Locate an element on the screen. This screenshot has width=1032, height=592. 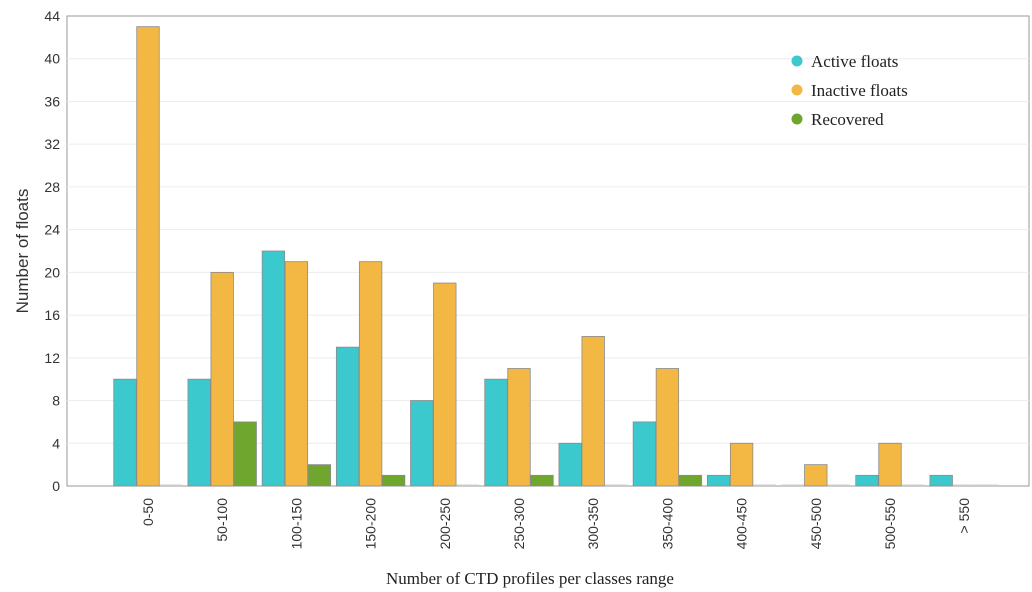
x-tick-label: 400-450 is located at coordinates (742, 524).